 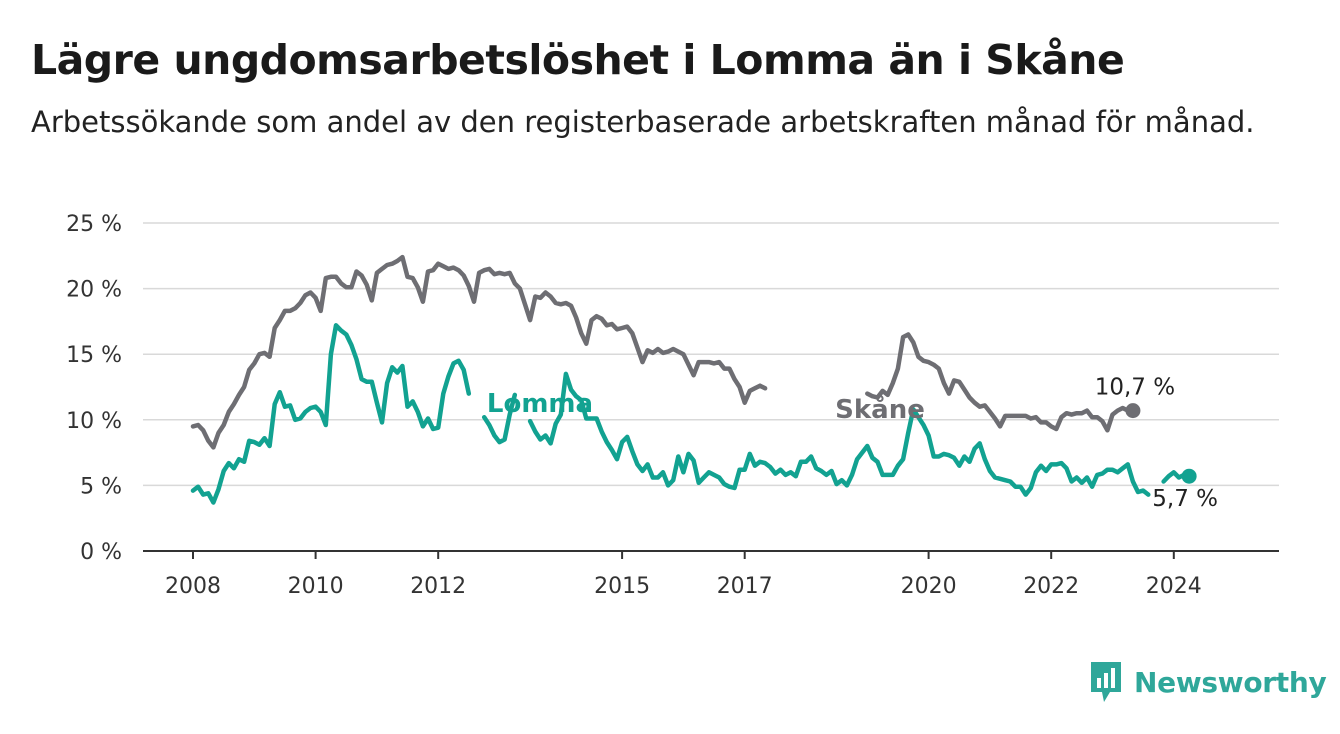 I want to click on end-point-skåne, so click(x=1133, y=411).